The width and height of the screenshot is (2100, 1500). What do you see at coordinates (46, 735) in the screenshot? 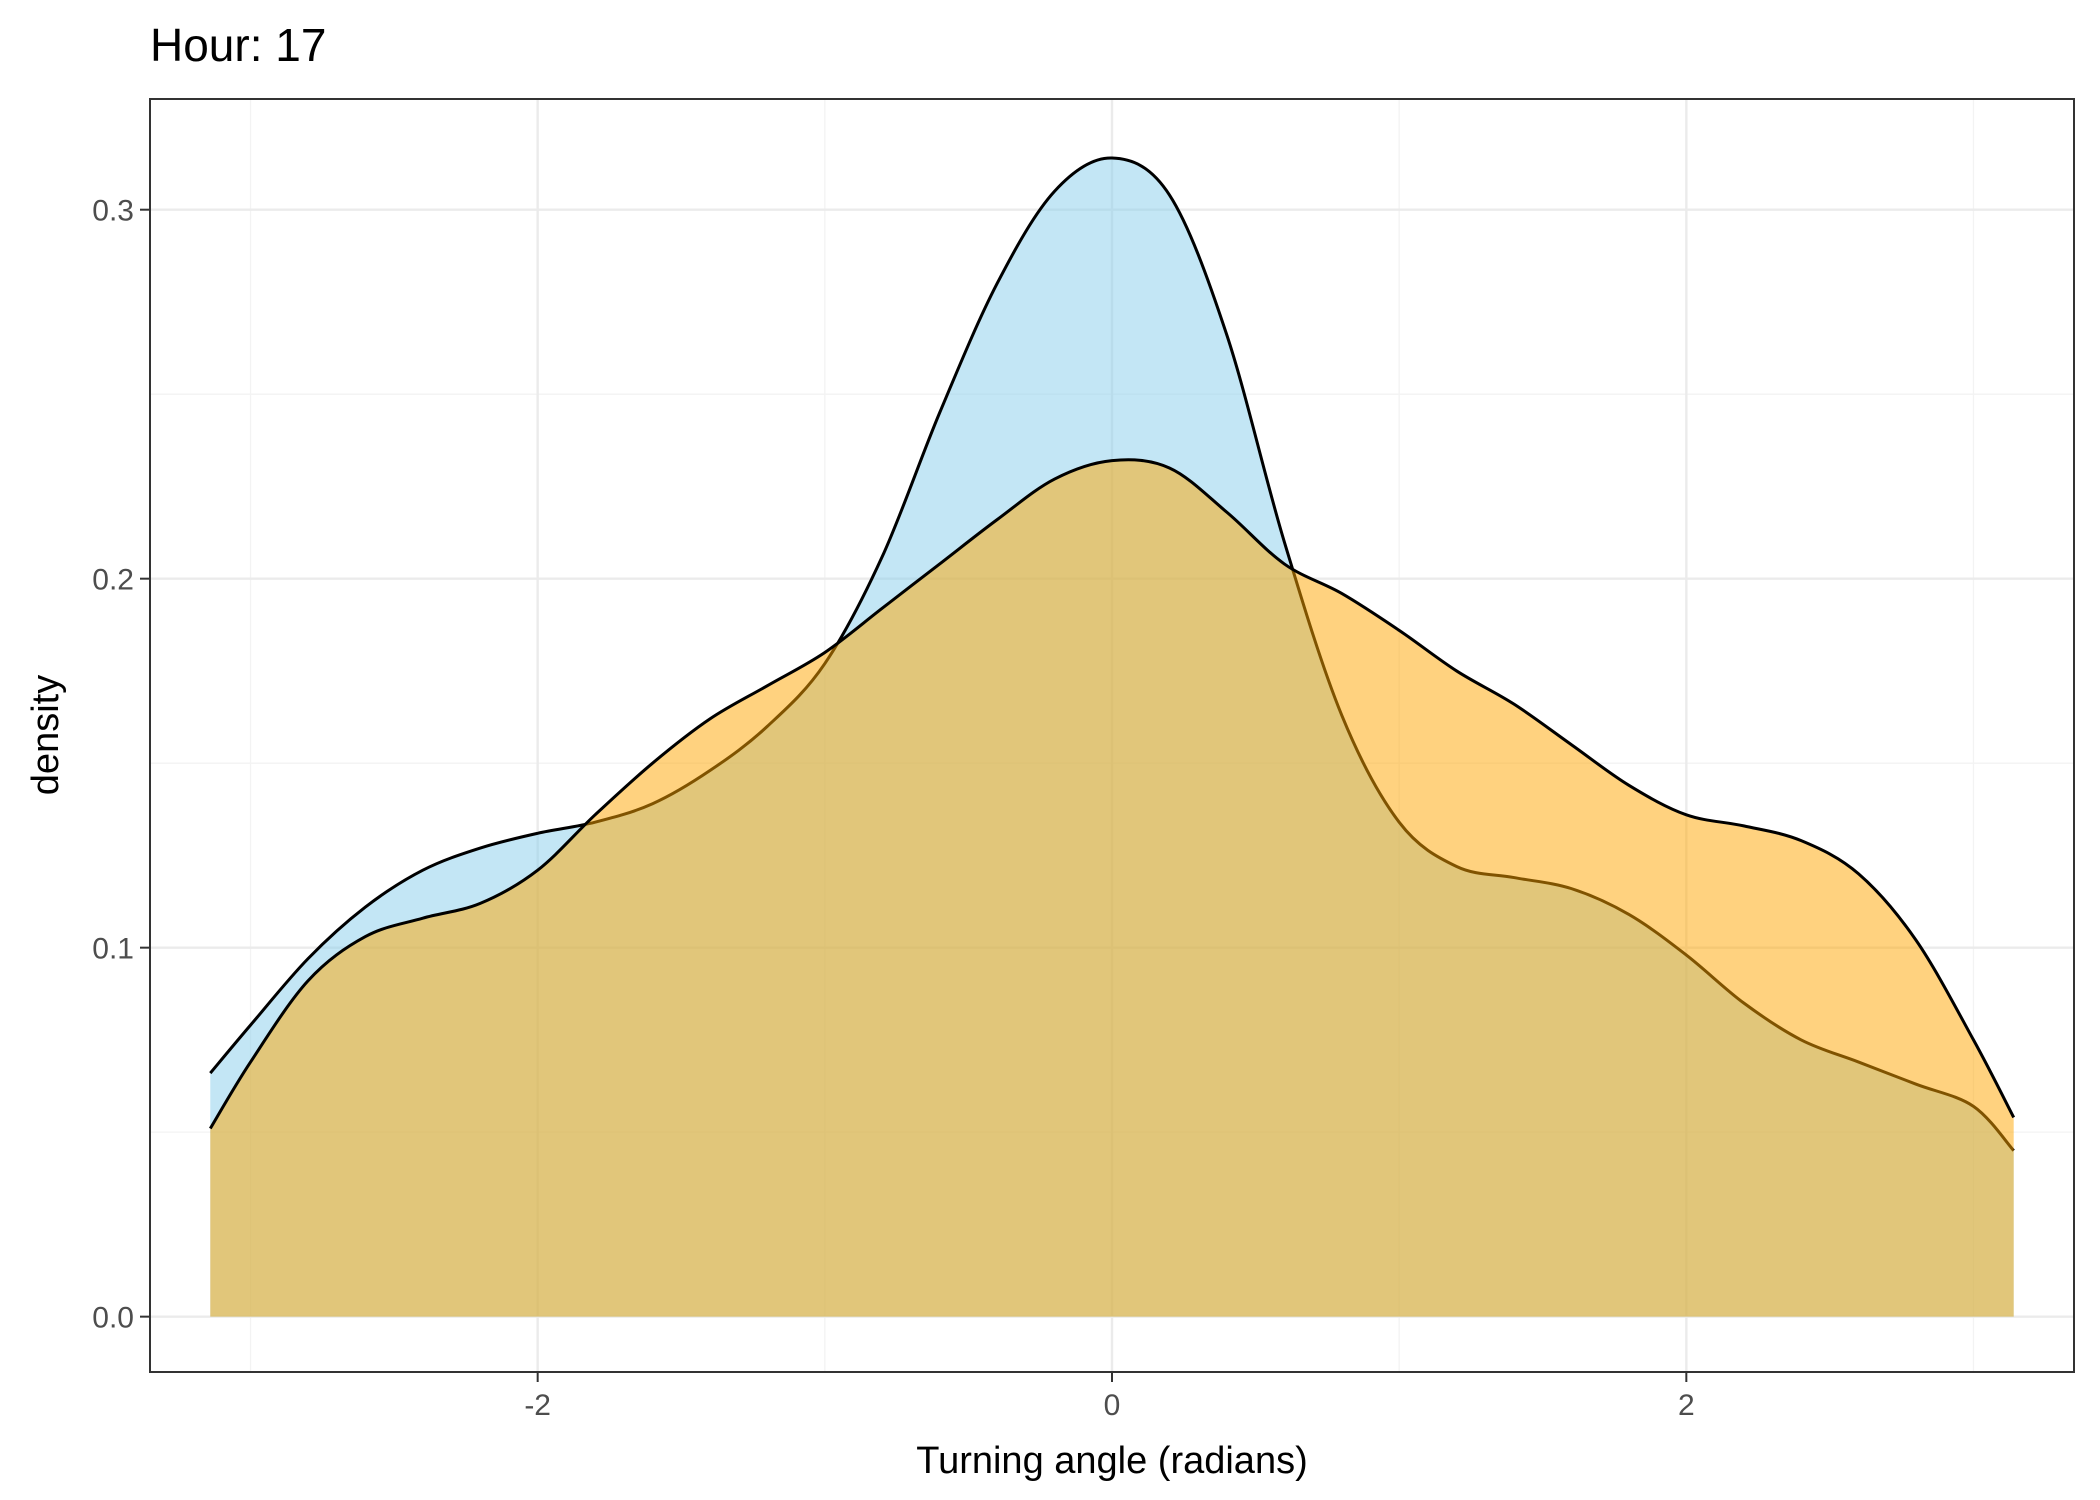
I see `y-axis-title: density` at bounding box center [46, 735].